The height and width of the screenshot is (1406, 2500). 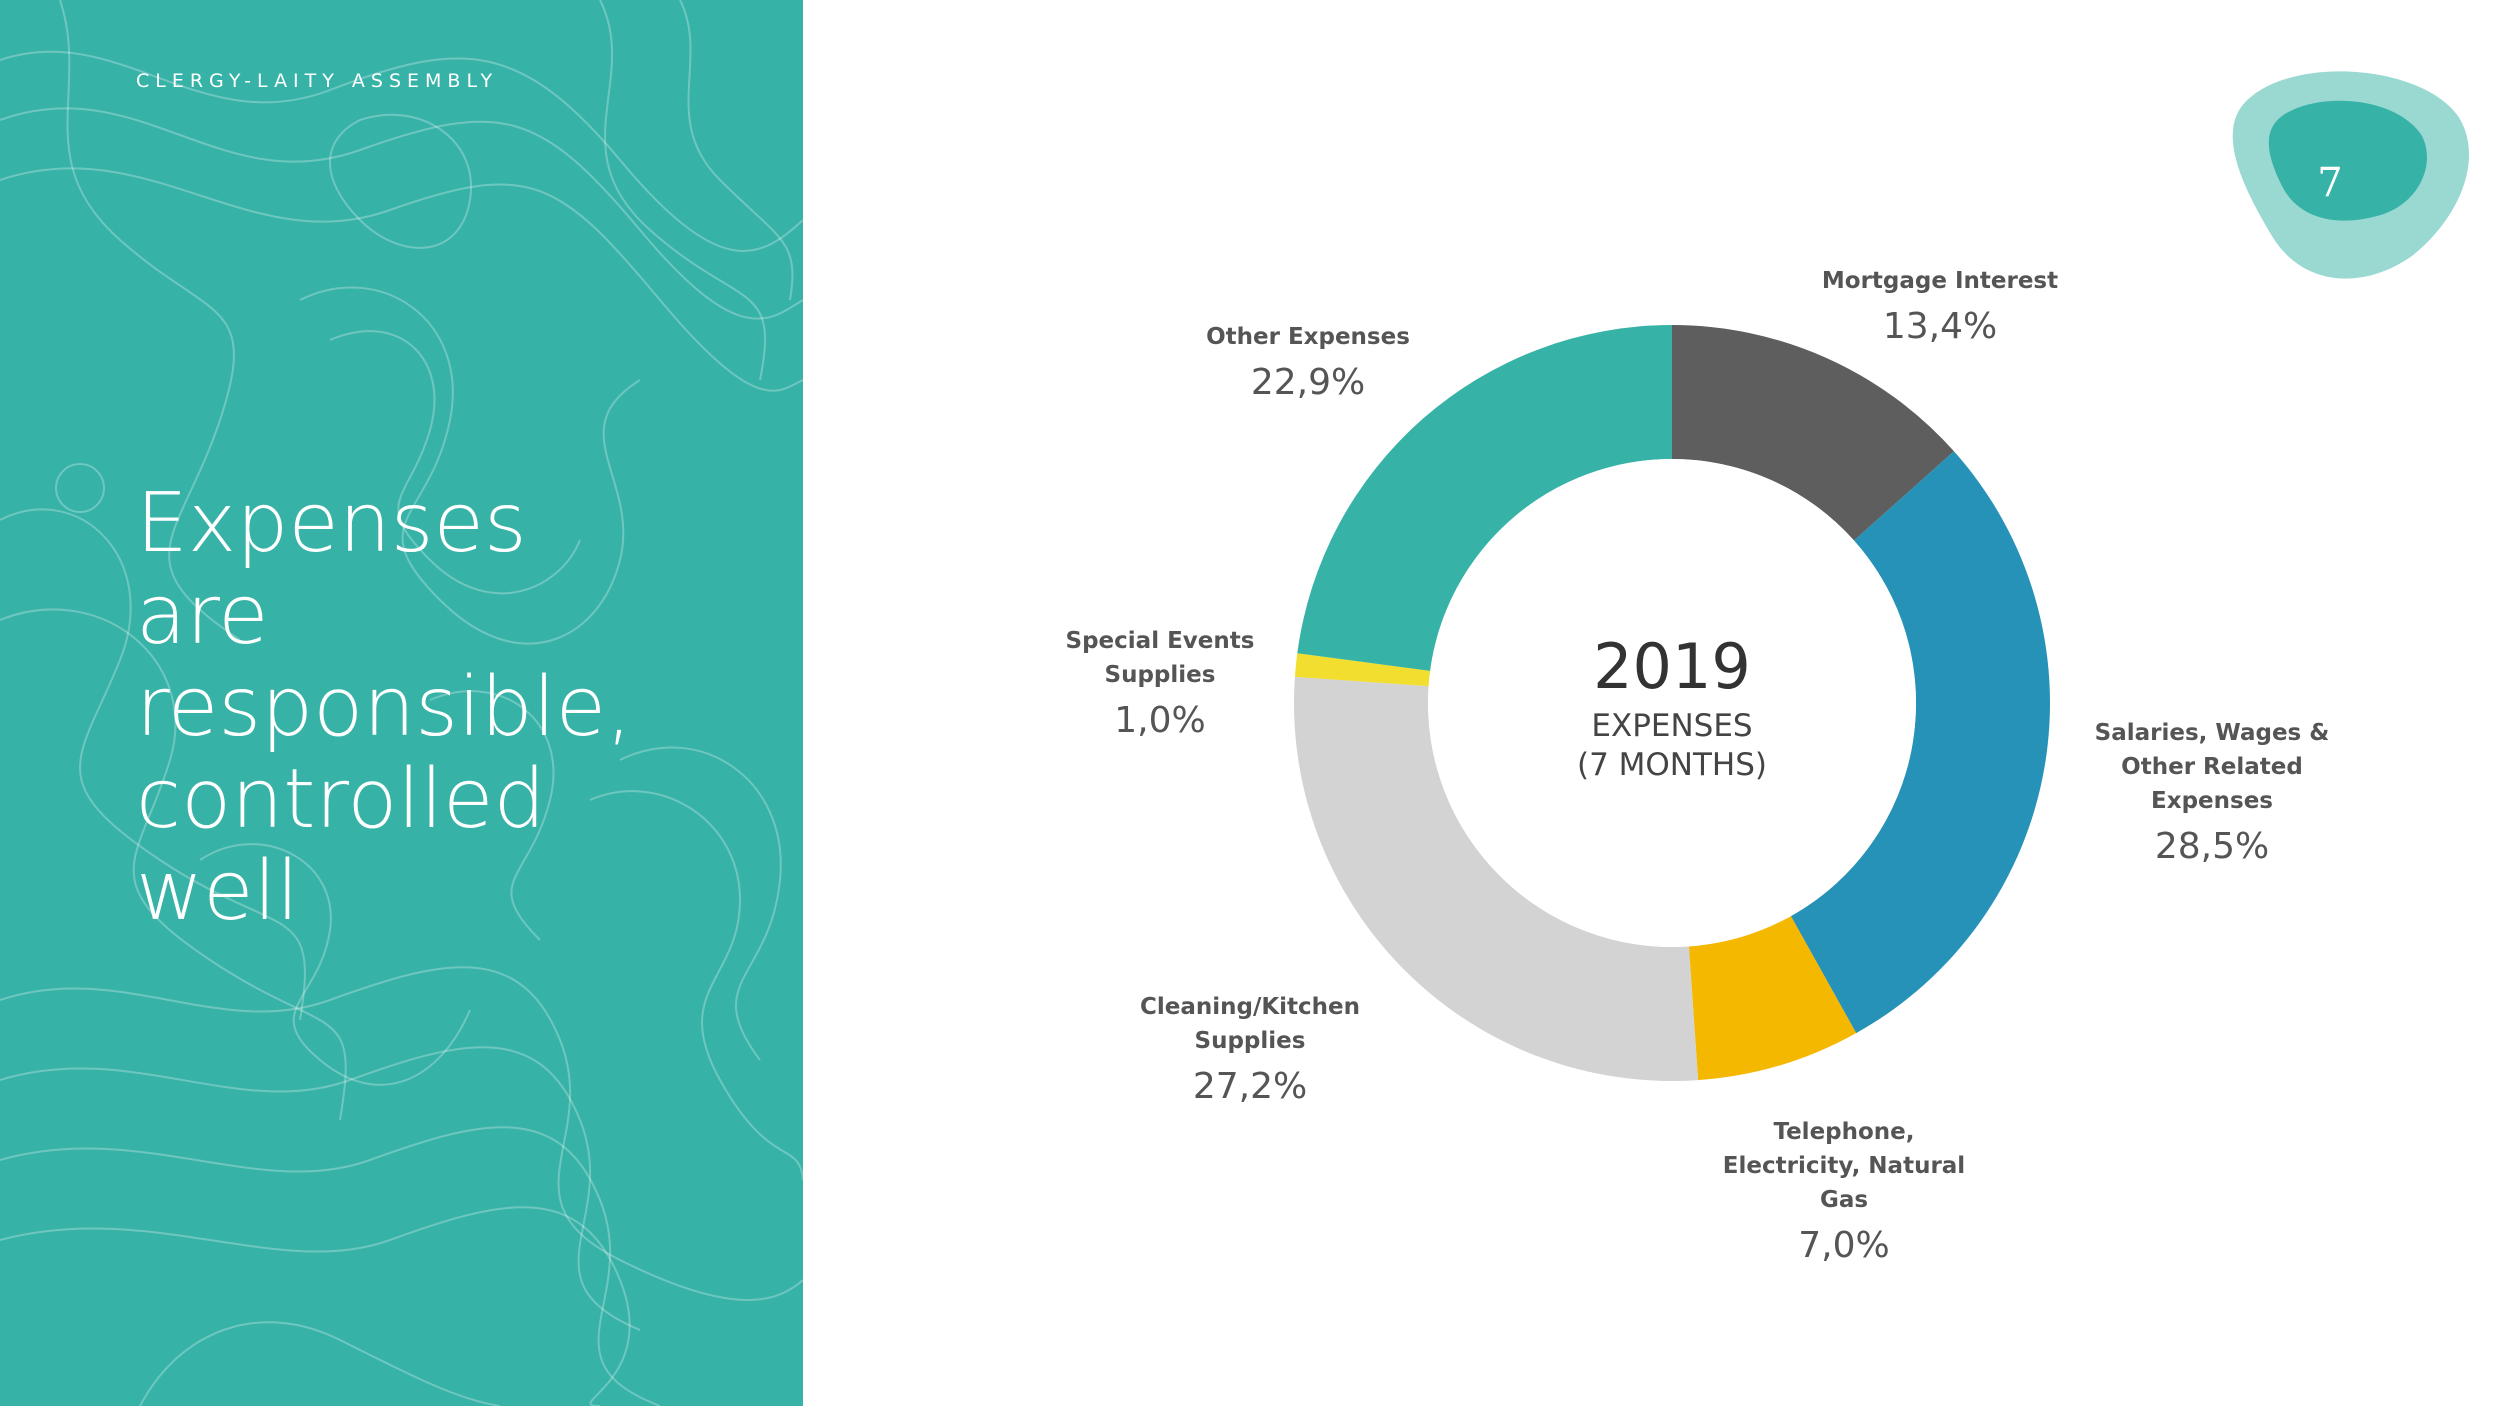 I want to click on organization-title: CLERGY-LAITY ASSEMBLY, so click(x=317, y=81).